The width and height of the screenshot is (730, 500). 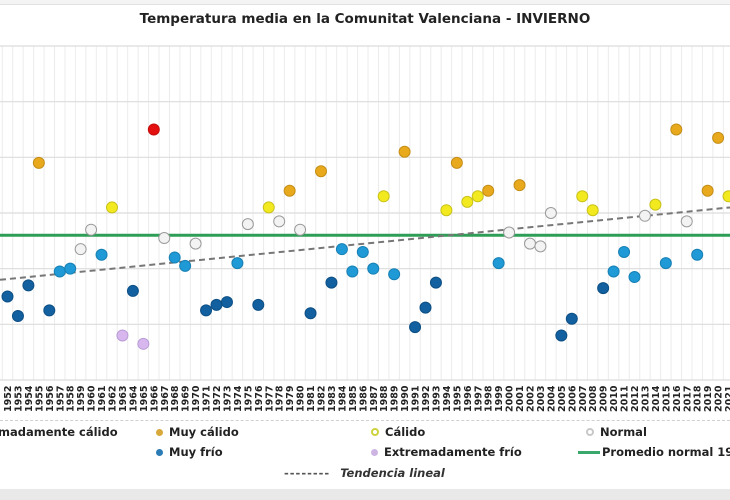 I want to click on legend-label: Normal, so click(x=623, y=432).